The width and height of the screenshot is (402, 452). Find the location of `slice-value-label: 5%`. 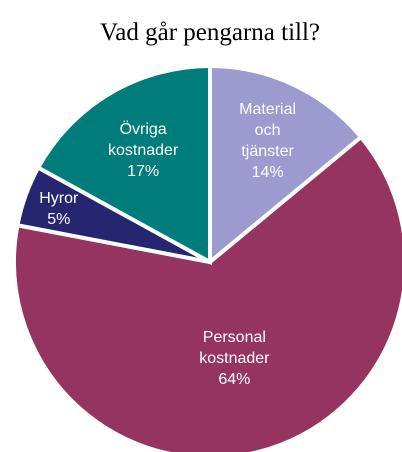

slice-value-label: 5% is located at coordinates (58, 219).